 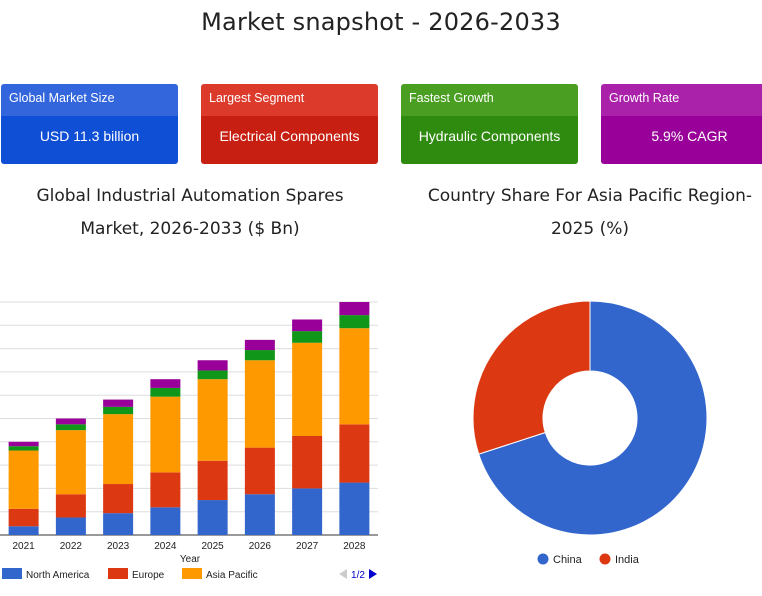 What do you see at coordinates (627, 560) in the screenshot?
I see `legend-label: India` at bounding box center [627, 560].